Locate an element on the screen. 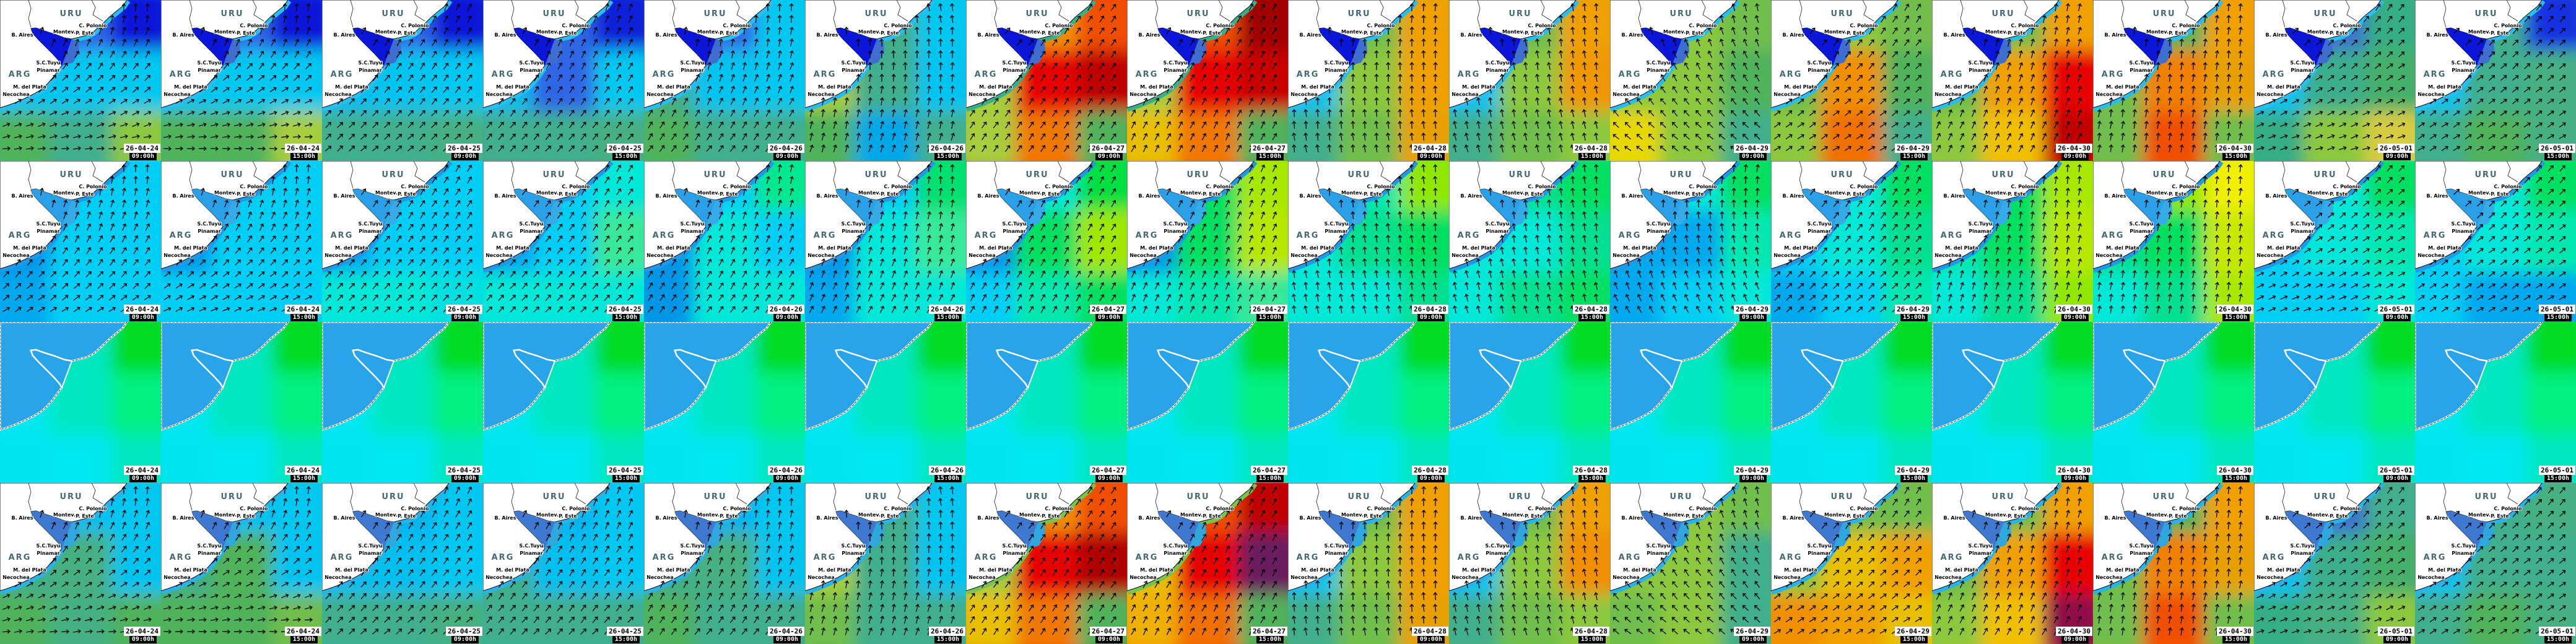  map-tile-sst-c16: 26-05-01 15:00h is located at coordinates (2495, 402).